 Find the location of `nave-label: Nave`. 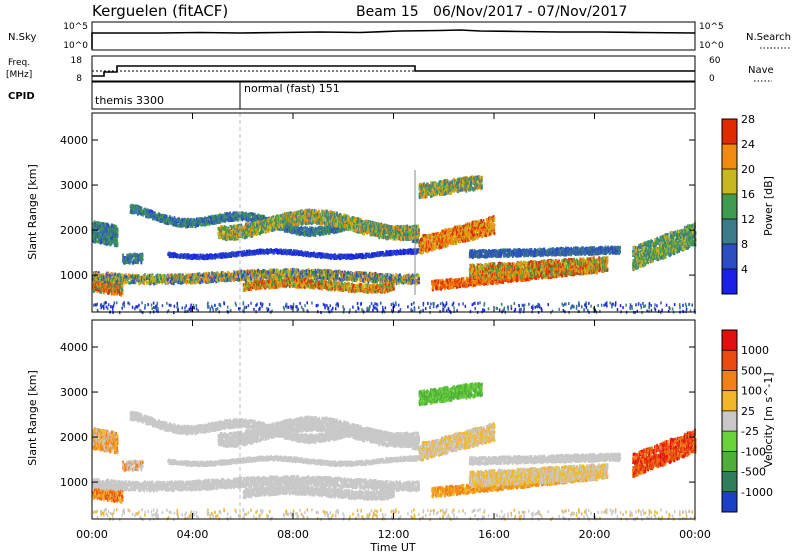

nave-label: Nave is located at coordinates (761, 70).